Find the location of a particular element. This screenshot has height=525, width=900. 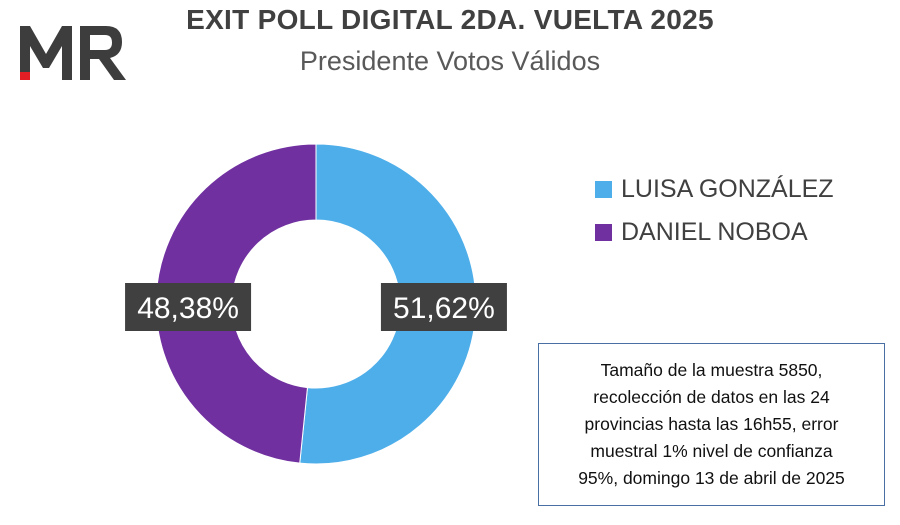

chart-title: EXIT POLL DIGITAL 2DA. VUELTA 2025 is located at coordinates (450, 19).